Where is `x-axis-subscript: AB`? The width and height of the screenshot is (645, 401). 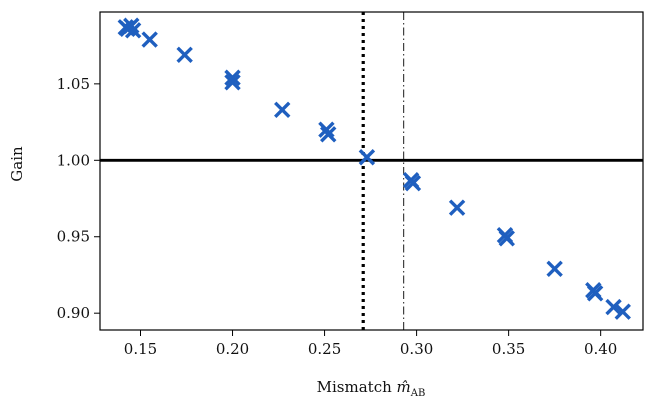
x-axis-subscript: AB is located at coordinates (418, 393).